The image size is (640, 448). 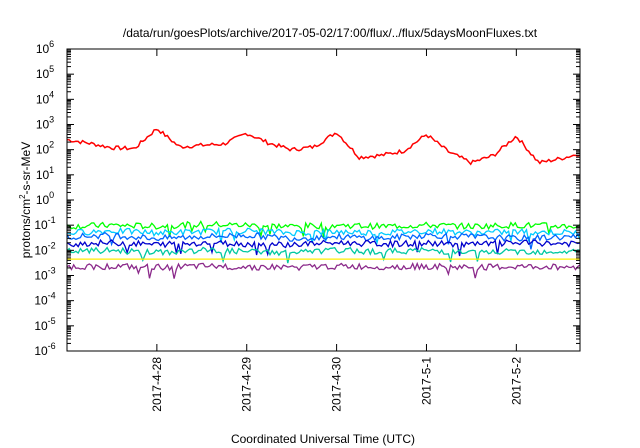 What do you see at coordinates (25, 200) in the screenshot?
I see `y-axis-label: protons/cm2-s-sr-MeV` at bounding box center [25, 200].